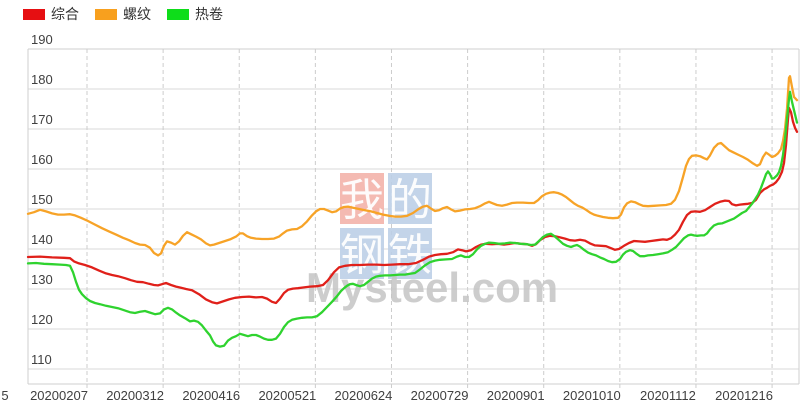  I want to click on y-axis-tick-label: 180, so click(42, 79).